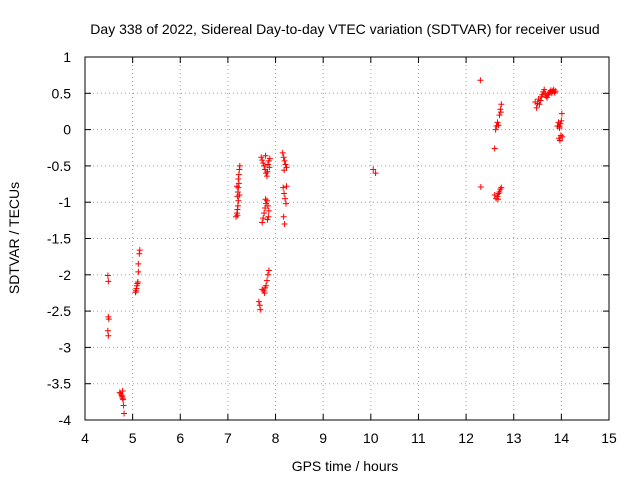 This screenshot has height=480, width=640. Describe the element at coordinates (276, 438) in the screenshot. I see `x-tick-label: 8` at that location.